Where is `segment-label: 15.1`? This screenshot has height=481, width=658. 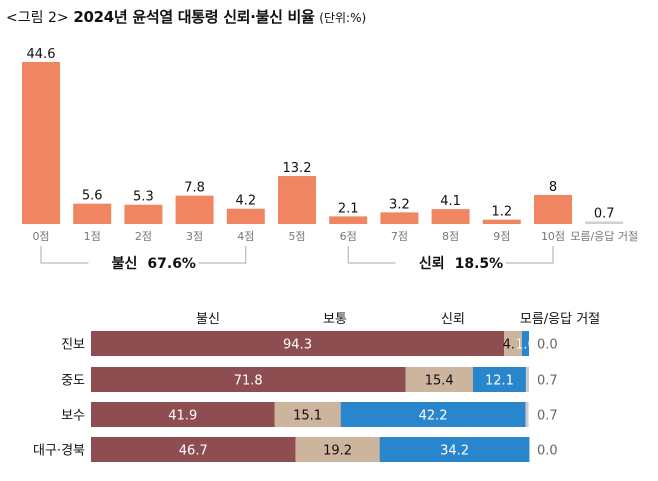 segment-label: 15.1 is located at coordinates (307, 416).